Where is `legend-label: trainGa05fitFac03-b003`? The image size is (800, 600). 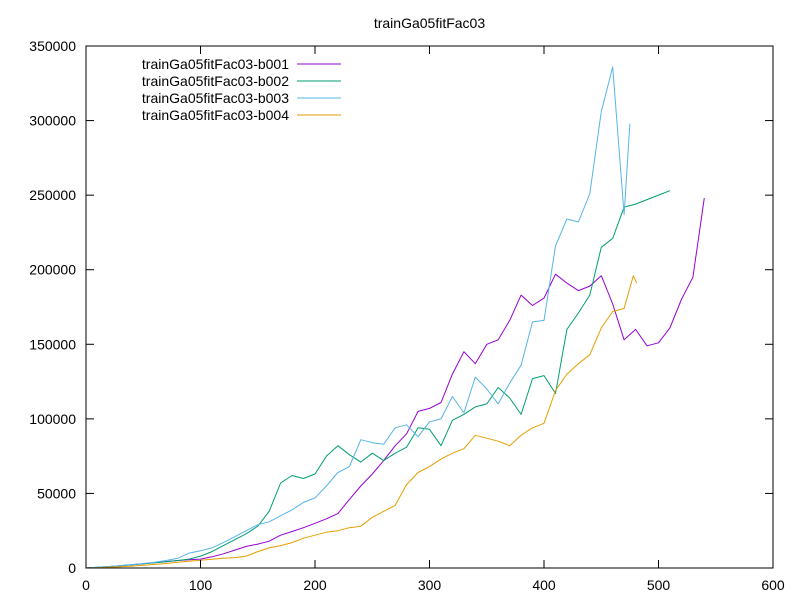
legend-label: trainGa05fitFac03-b003 is located at coordinates (215, 98).